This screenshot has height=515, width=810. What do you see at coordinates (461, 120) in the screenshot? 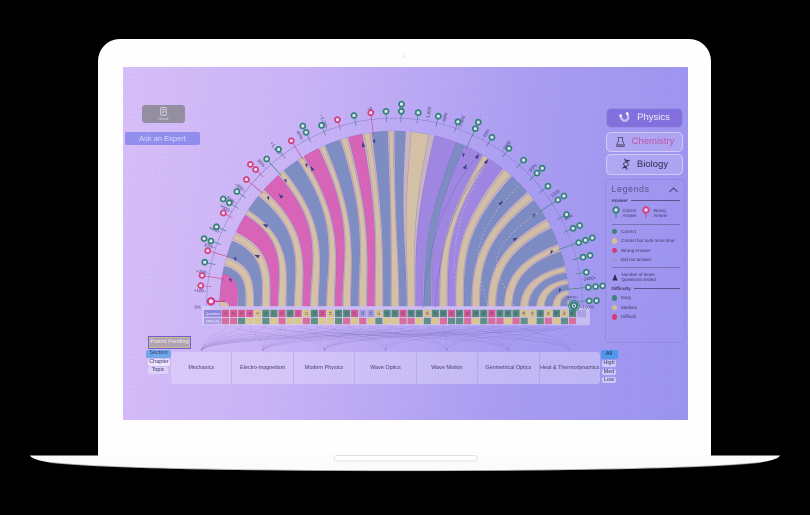
I see `svg-text: 1,800` at bounding box center [461, 120].